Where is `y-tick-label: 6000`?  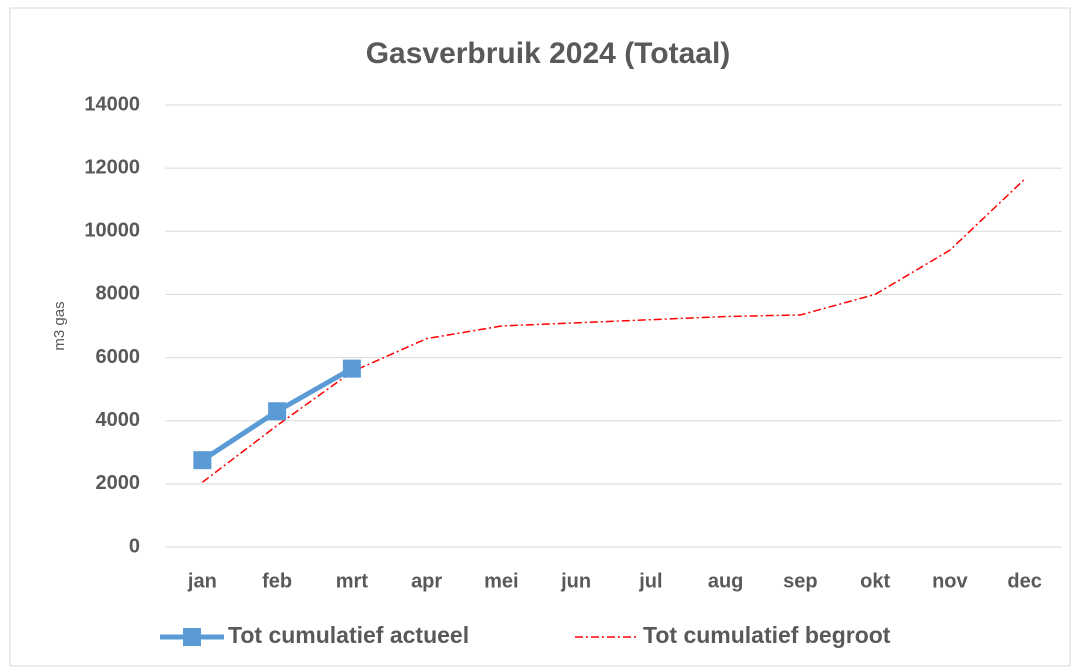
y-tick-label: 6000 is located at coordinates (118, 357).